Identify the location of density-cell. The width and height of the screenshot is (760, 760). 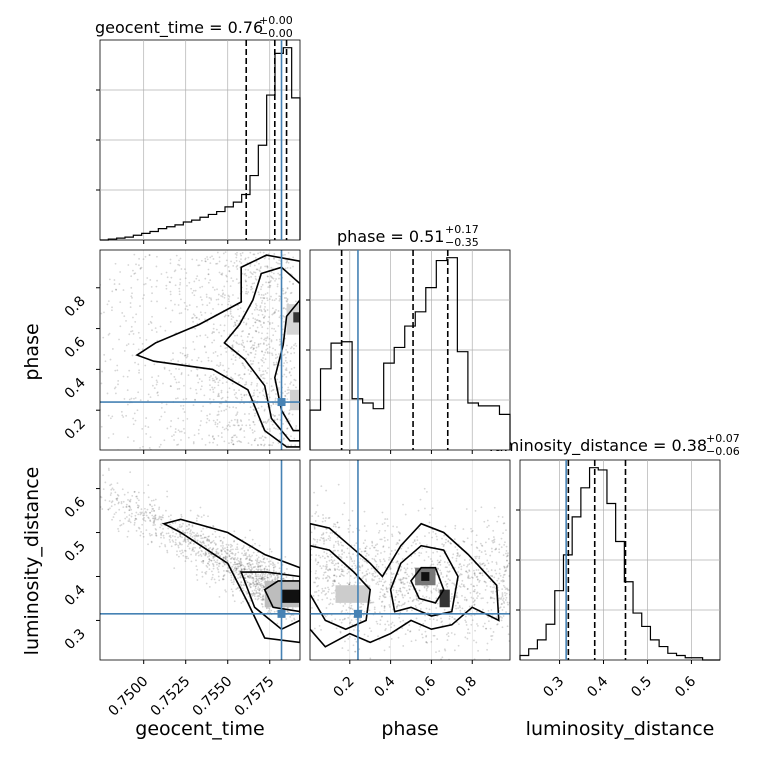
(425, 576).